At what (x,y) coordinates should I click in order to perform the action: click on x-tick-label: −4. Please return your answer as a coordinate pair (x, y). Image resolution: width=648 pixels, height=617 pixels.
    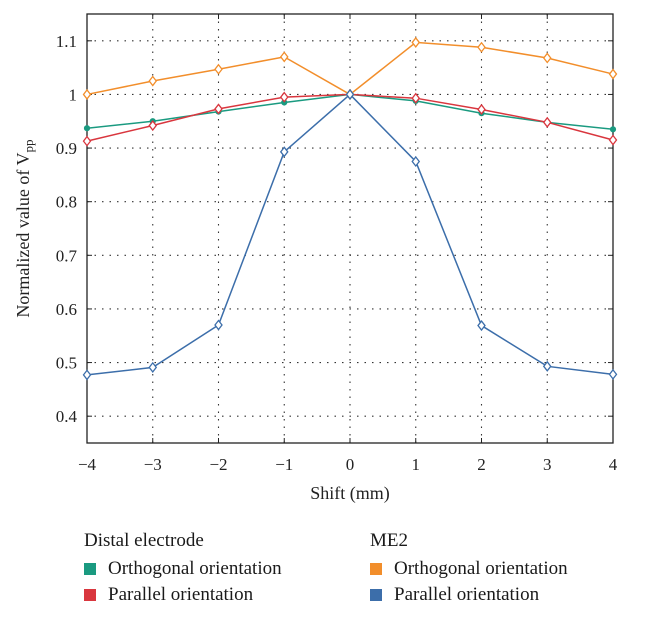
    Looking at the image, I should click on (87, 464).